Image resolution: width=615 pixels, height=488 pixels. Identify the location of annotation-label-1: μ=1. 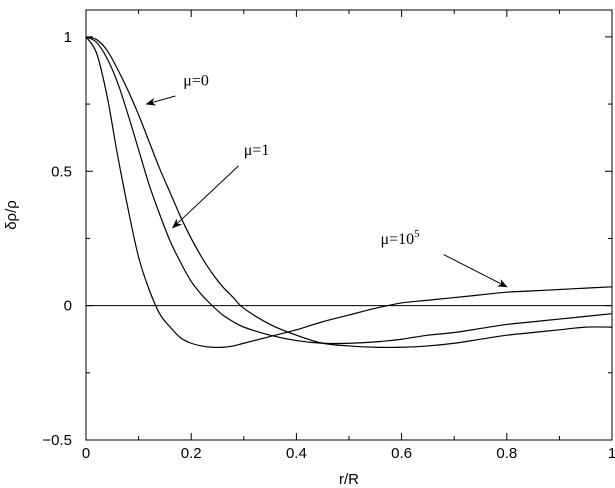
(257, 150).